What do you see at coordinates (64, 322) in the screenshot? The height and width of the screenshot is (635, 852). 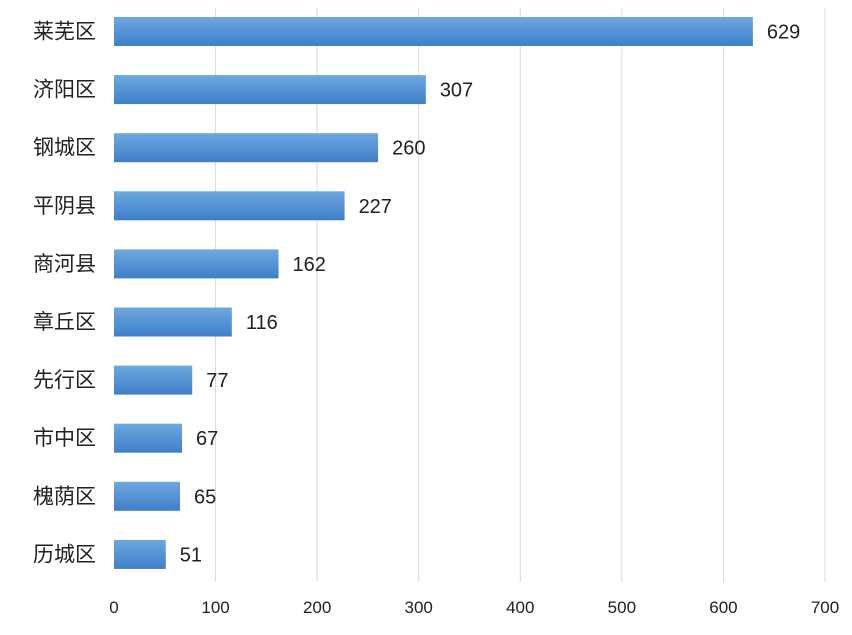 I see `category-label: 章丘区` at bounding box center [64, 322].